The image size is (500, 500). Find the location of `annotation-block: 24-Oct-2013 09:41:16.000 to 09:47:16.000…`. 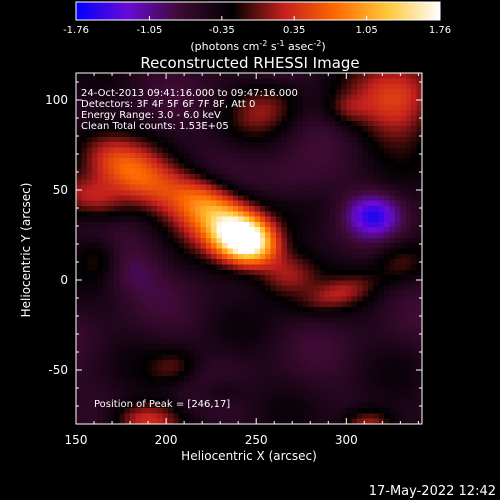

annotation-block: 24-Oct-2013 09:41:16.000 to 09:47:16.000… is located at coordinates (189, 110).